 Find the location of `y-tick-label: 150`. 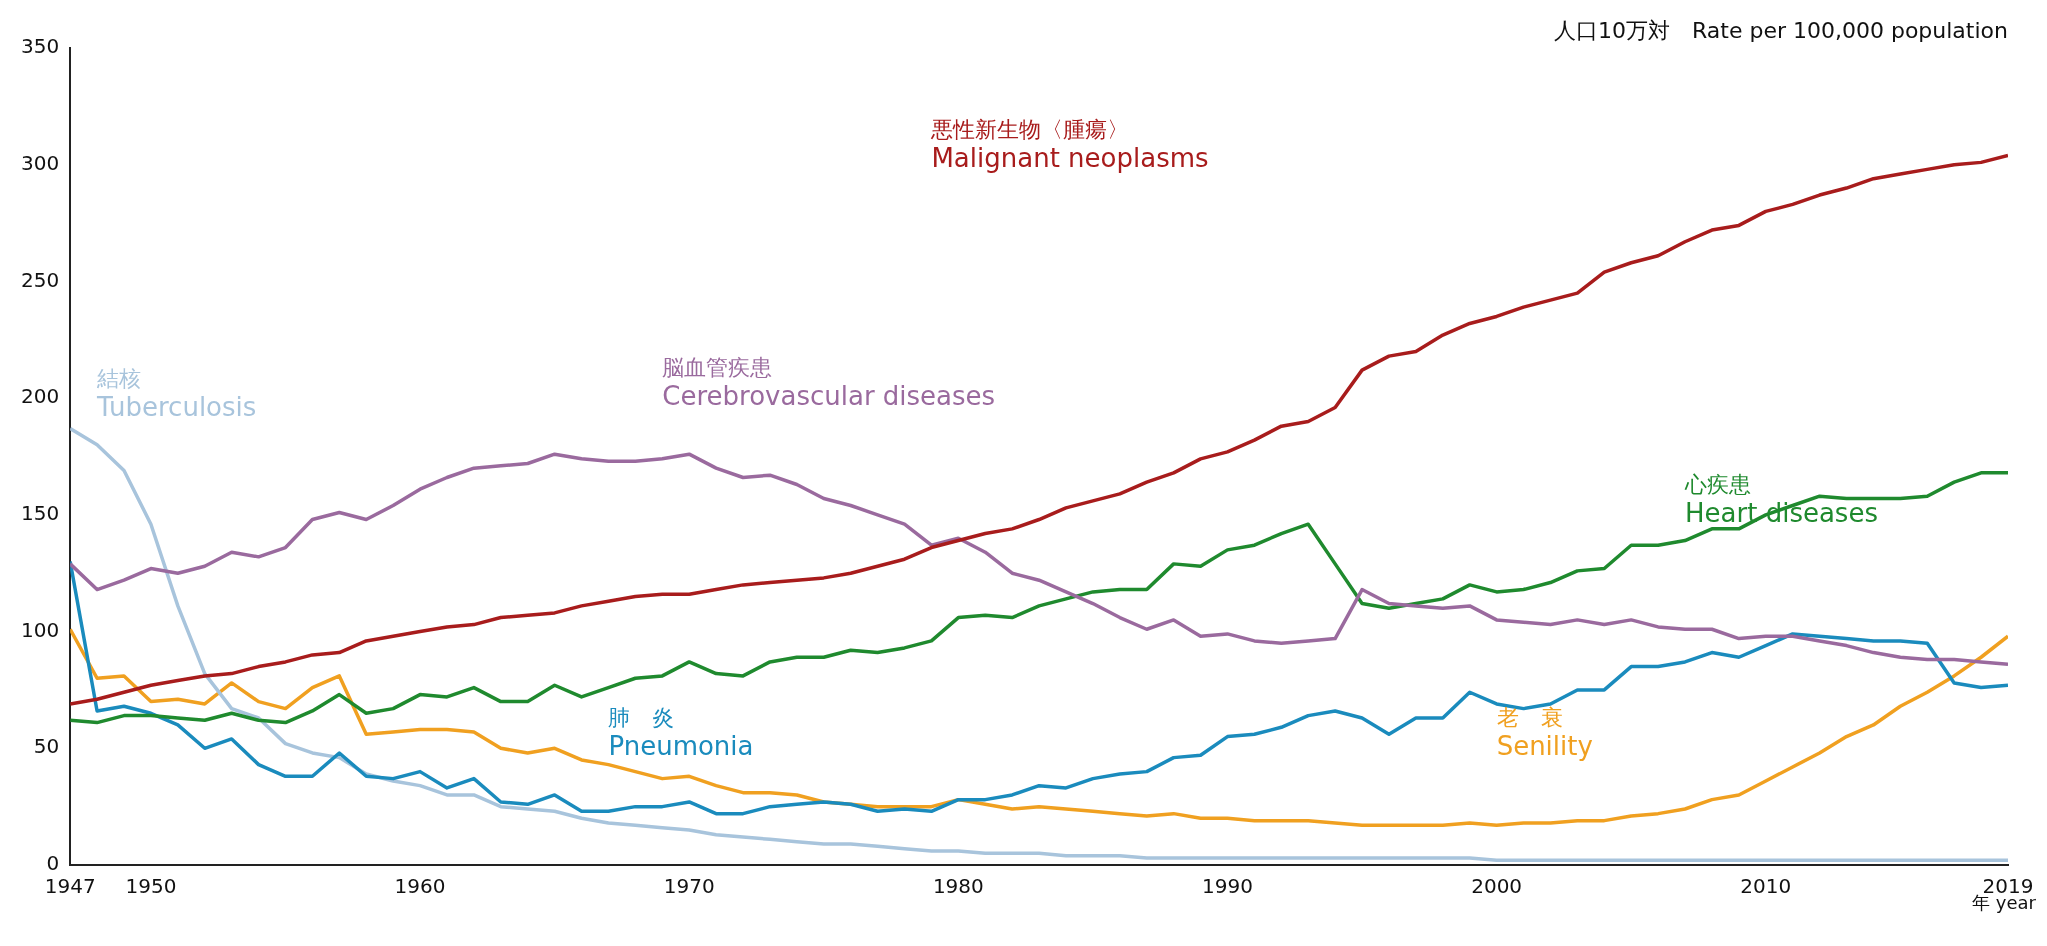

y-tick-label: 150 is located at coordinates (40, 513).